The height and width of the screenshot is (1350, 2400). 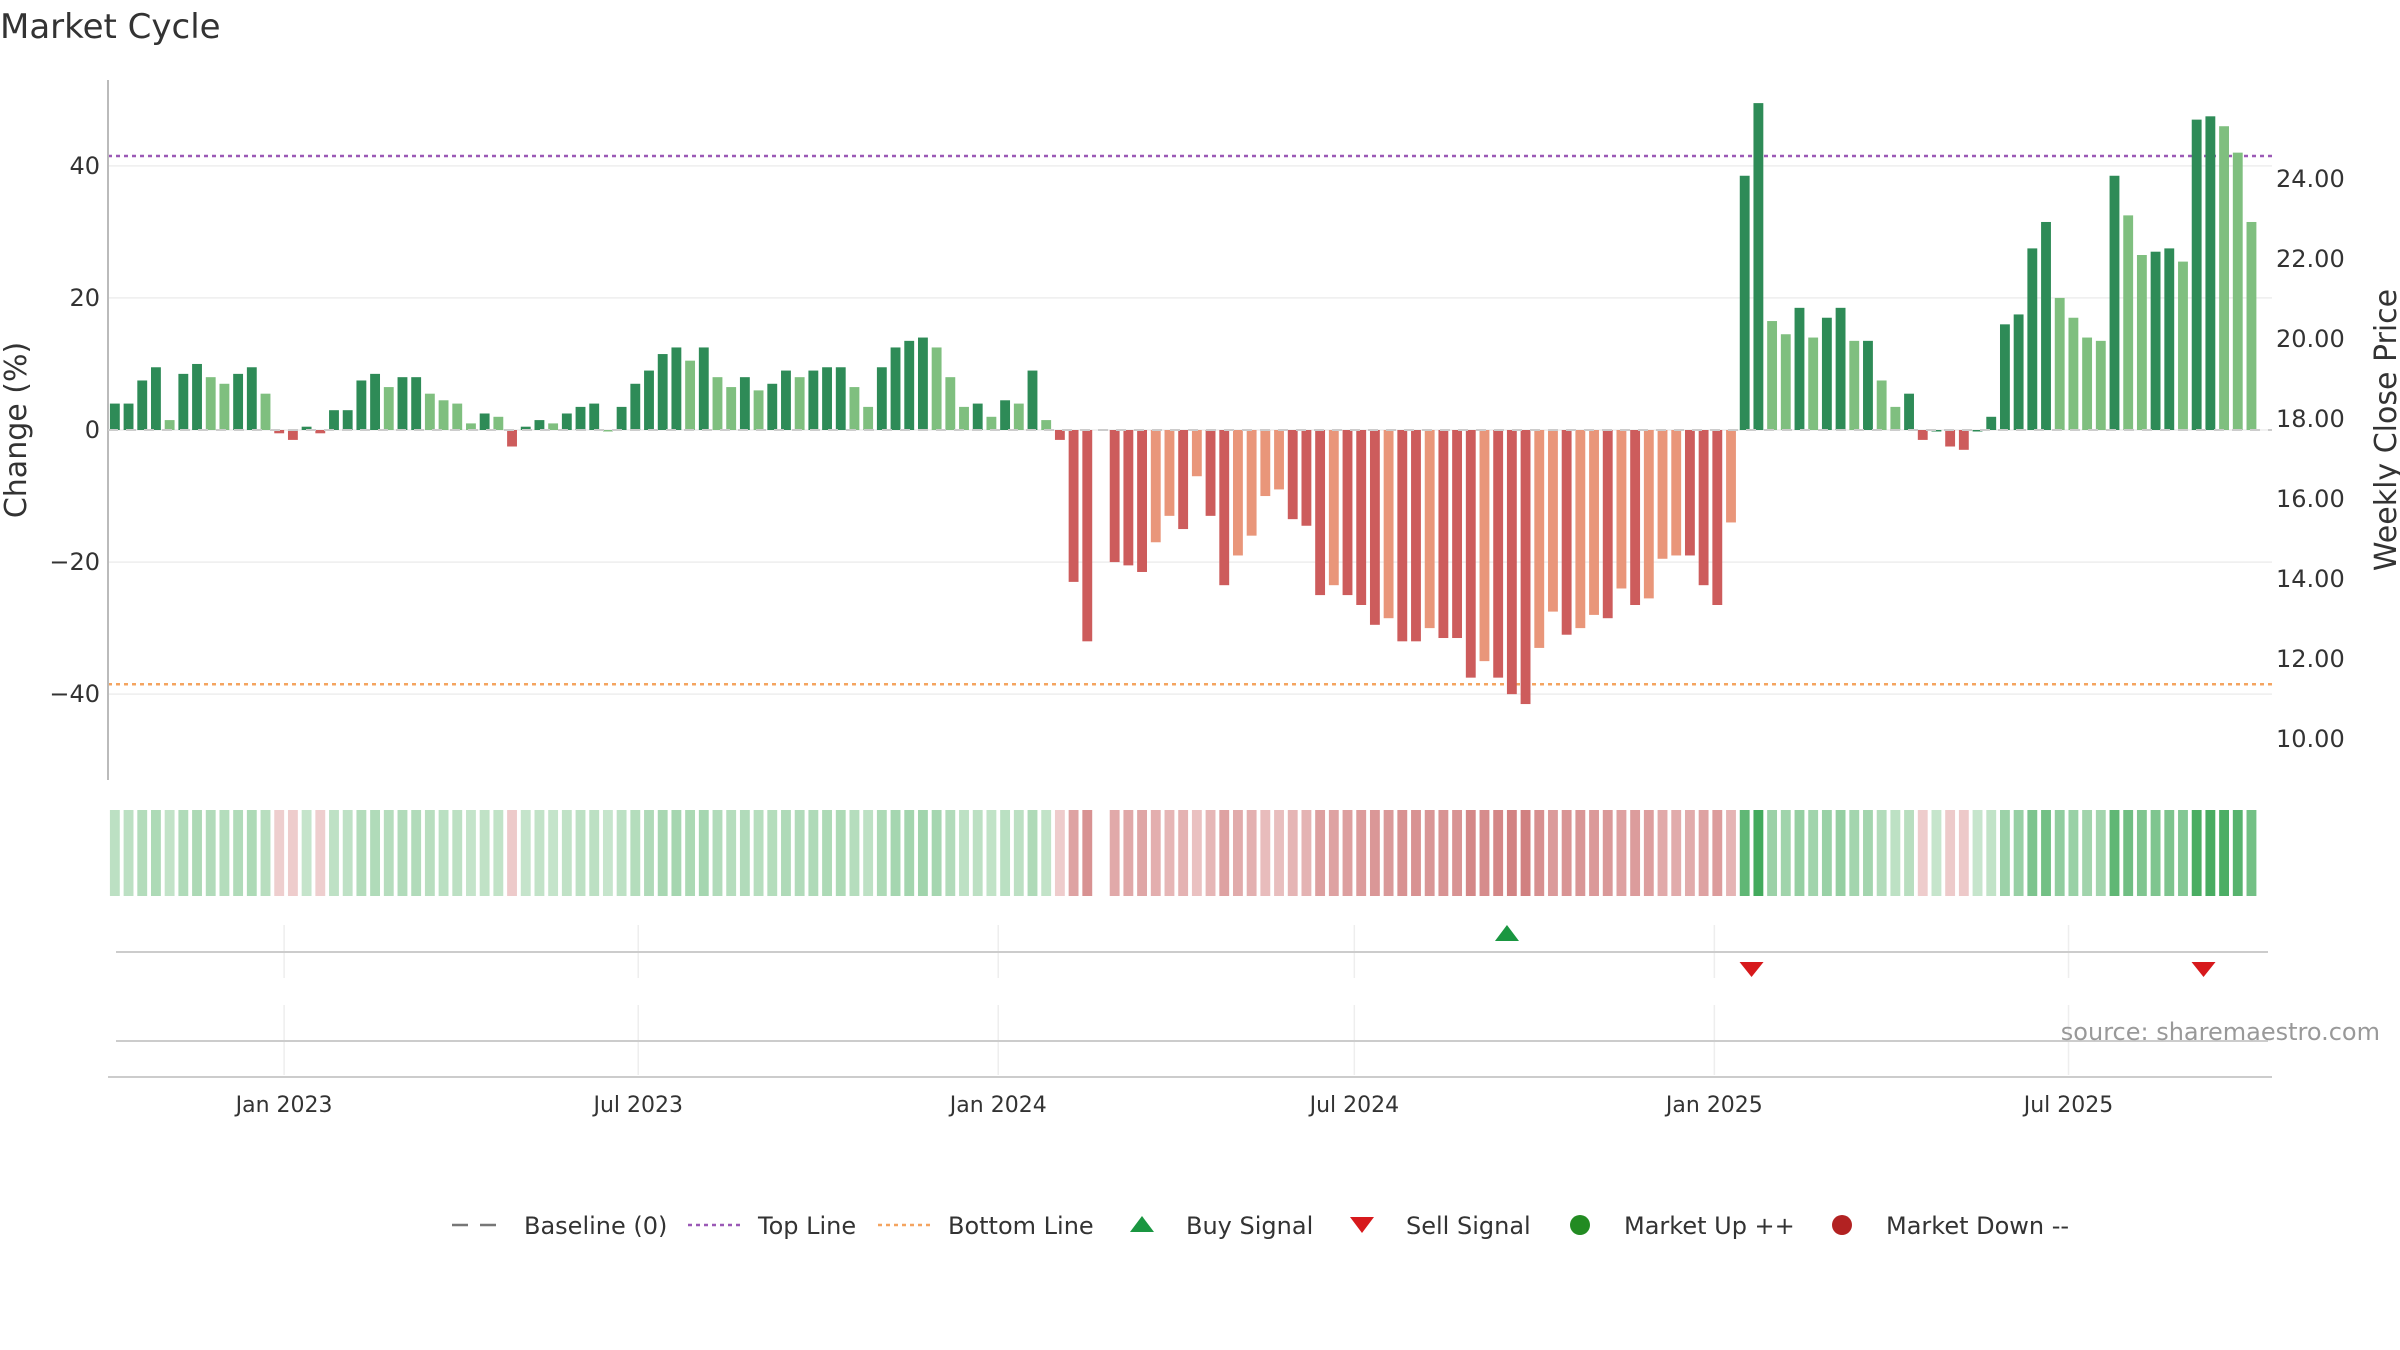 What do you see at coordinates (17, 430) in the screenshot?
I see `y-axis-label: Change (%)` at bounding box center [17, 430].